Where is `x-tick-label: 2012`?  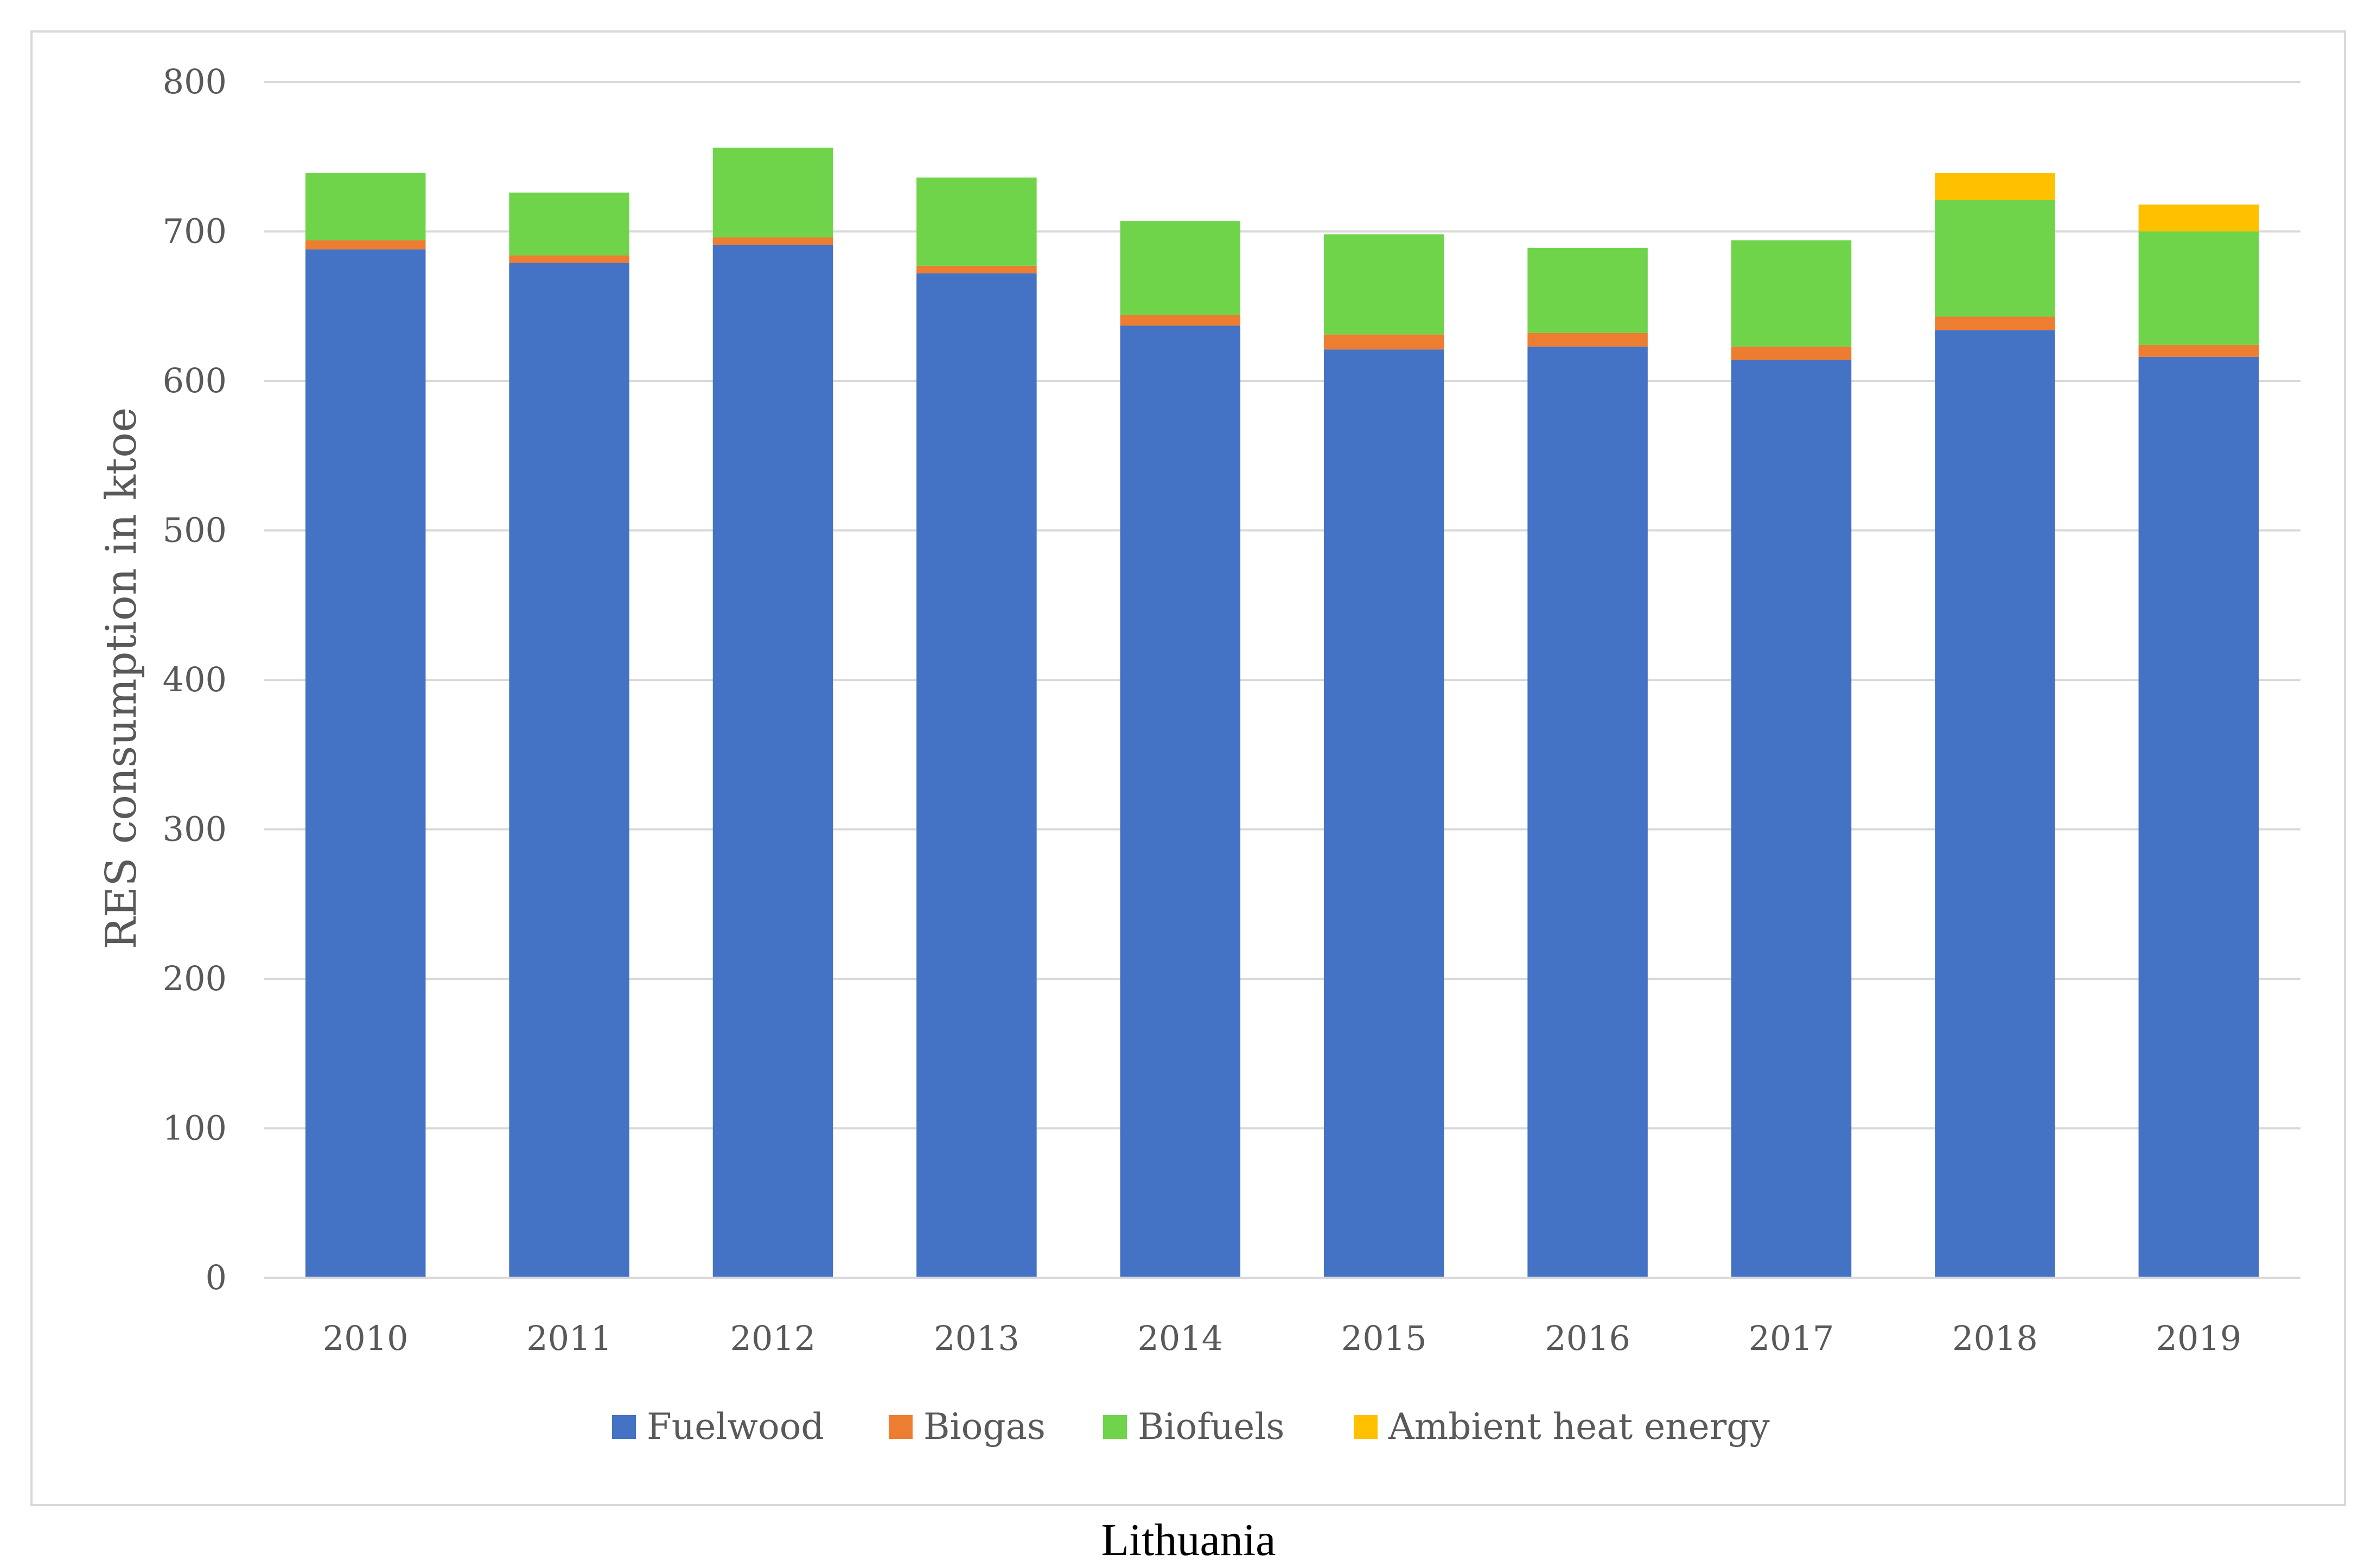
x-tick-label: 2012 is located at coordinates (773, 1338).